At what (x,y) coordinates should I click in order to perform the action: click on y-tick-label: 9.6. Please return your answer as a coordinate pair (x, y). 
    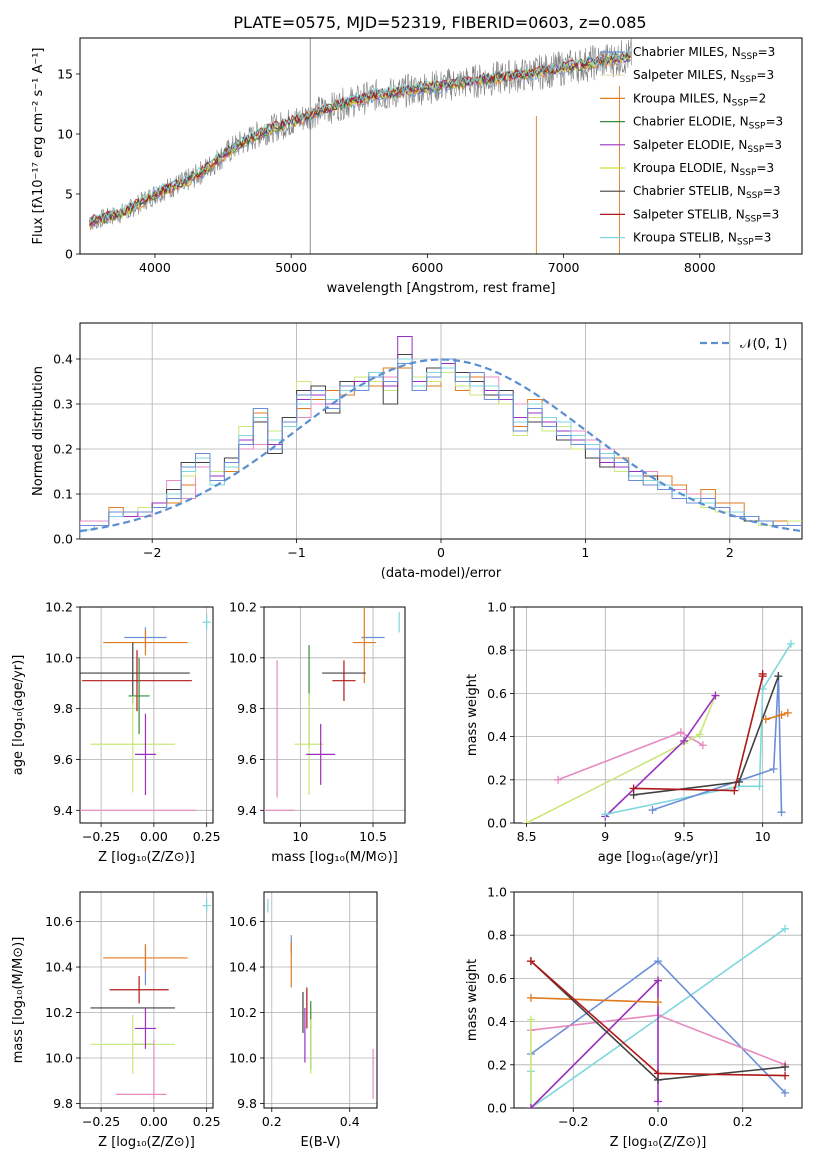
    Looking at the image, I should click on (247, 759).